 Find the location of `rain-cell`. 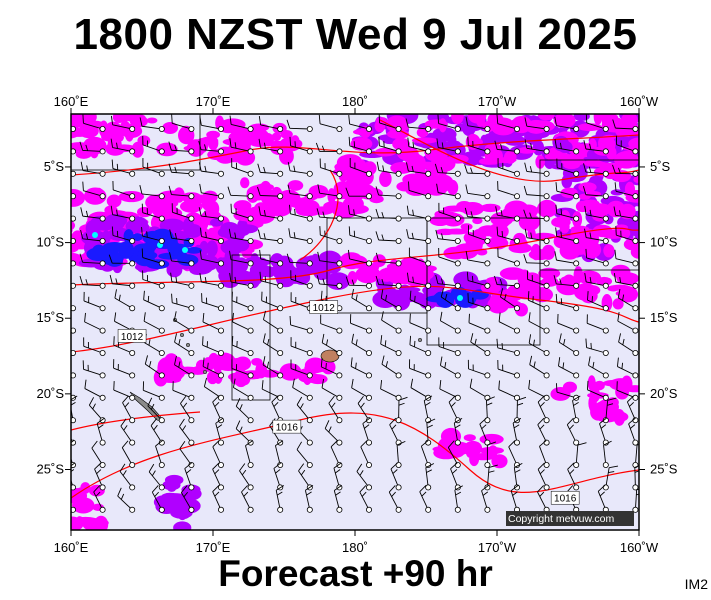

rain-cell is located at coordinates (177, 502).